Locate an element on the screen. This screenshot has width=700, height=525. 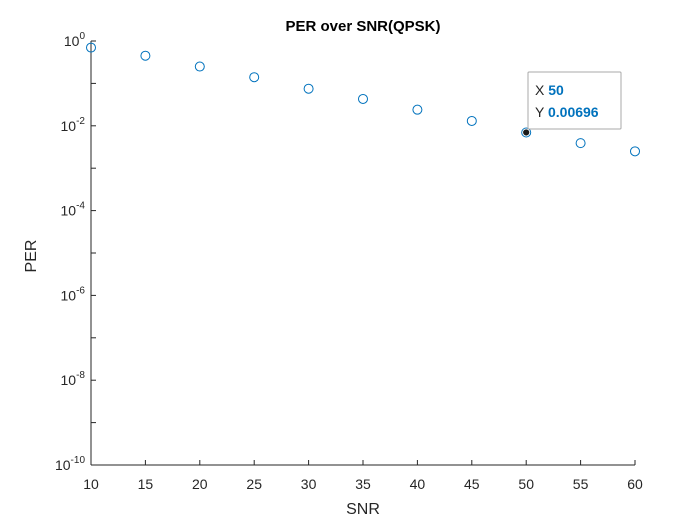
datatip-box is located at coordinates (574, 100).